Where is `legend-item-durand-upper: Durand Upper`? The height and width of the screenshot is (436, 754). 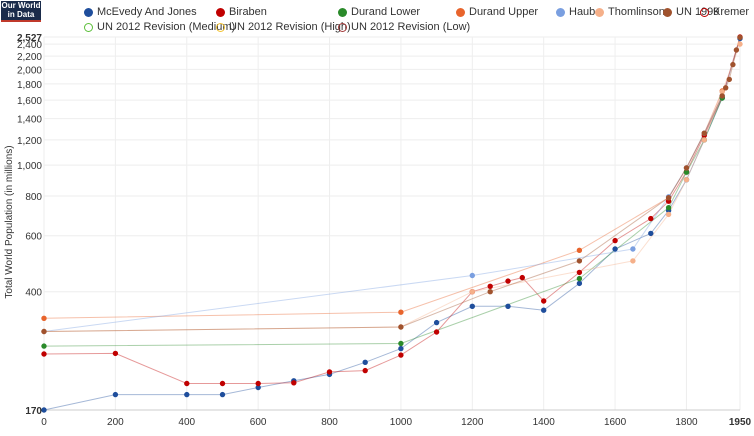 legend-item-durand-upper: Durand Upper is located at coordinates (497, 12).